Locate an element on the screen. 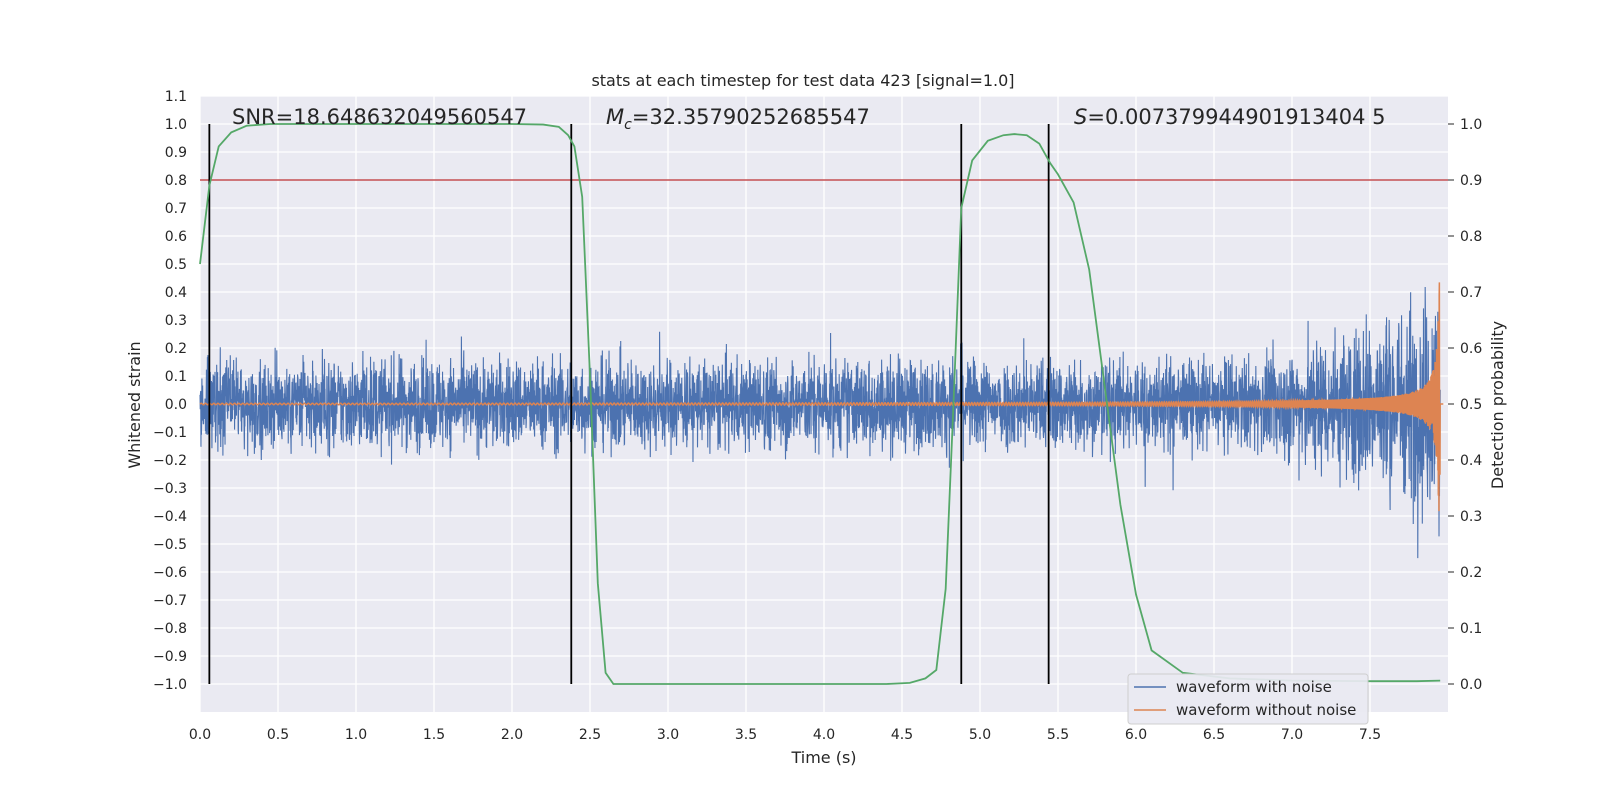 This screenshot has width=1600, height=800. y-tick-label: −0.1 is located at coordinates (170, 433).